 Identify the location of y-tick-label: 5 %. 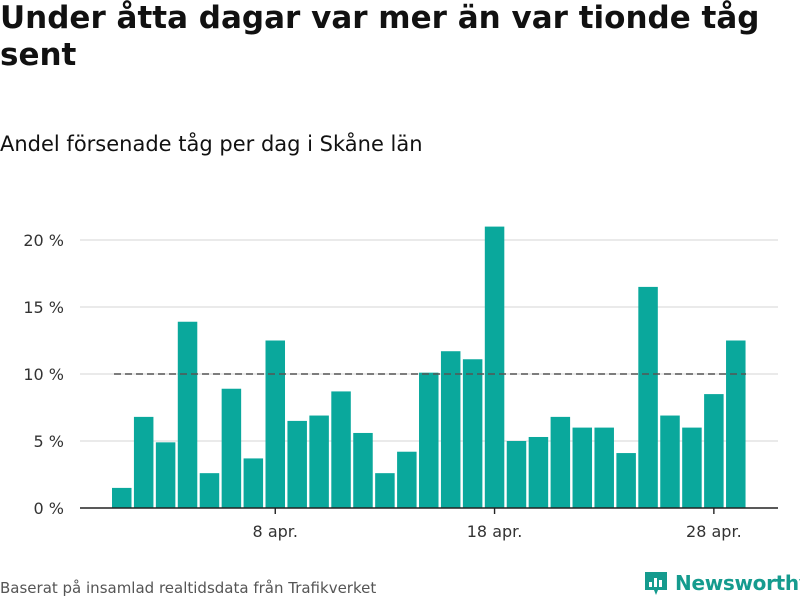
(49, 441).